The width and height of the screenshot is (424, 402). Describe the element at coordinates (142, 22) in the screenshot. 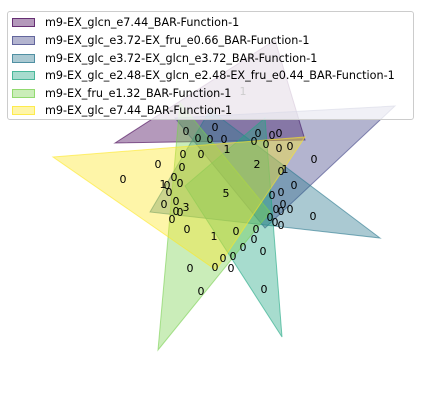

I see `legend-label: m9-EX_glcn_e7.44_BAR-Function-1` at that location.